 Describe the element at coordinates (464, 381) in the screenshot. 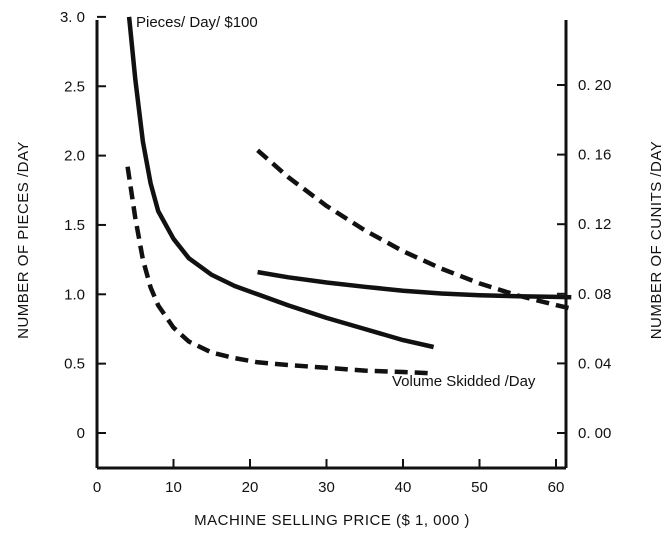

I see `annotation-volume-skidded-per-day: Volume Skidded /Day` at that location.